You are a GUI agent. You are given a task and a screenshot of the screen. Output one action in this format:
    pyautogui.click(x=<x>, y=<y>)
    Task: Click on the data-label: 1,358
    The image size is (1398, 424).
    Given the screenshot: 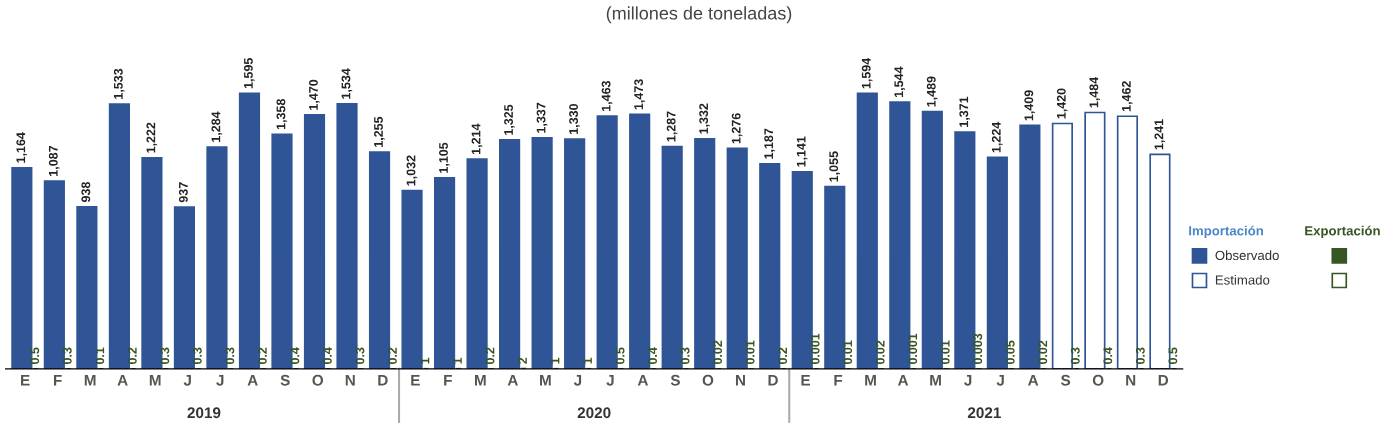 What is the action you would take?
    pyautogui.click(x=282, y=114)
    